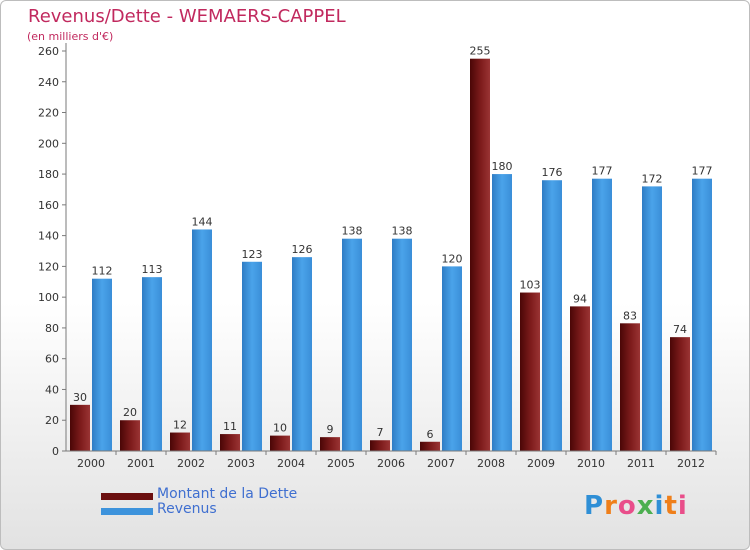 This screenshot has width=750, height=550. Describe the element at coordinates (152, 269) in the screenshot. I see `data-label-revenus: 113` at that location.